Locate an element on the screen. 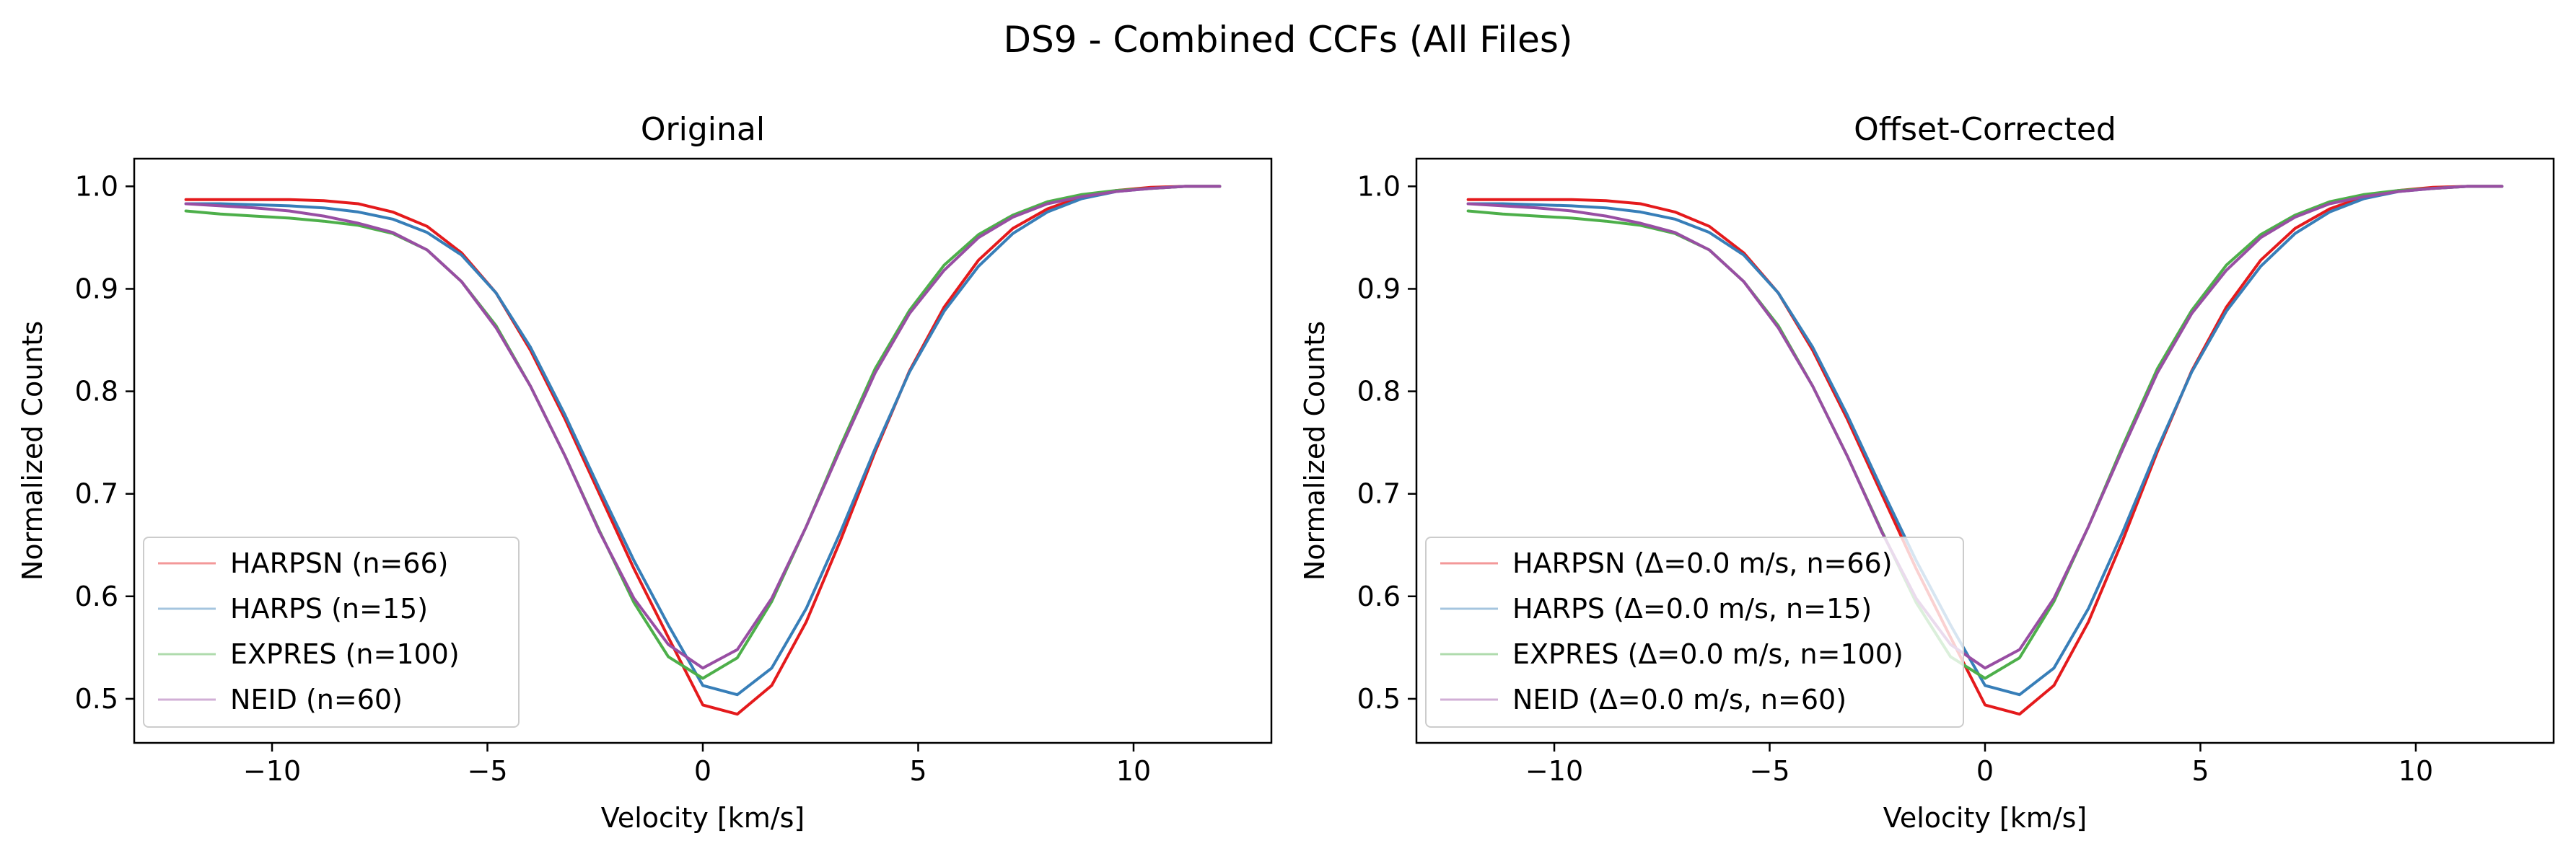 The image size is (2576, 859). legend-label: HARPSN (Δ=0.0 m/s, n=66) is located at coordinates (1703, 563).